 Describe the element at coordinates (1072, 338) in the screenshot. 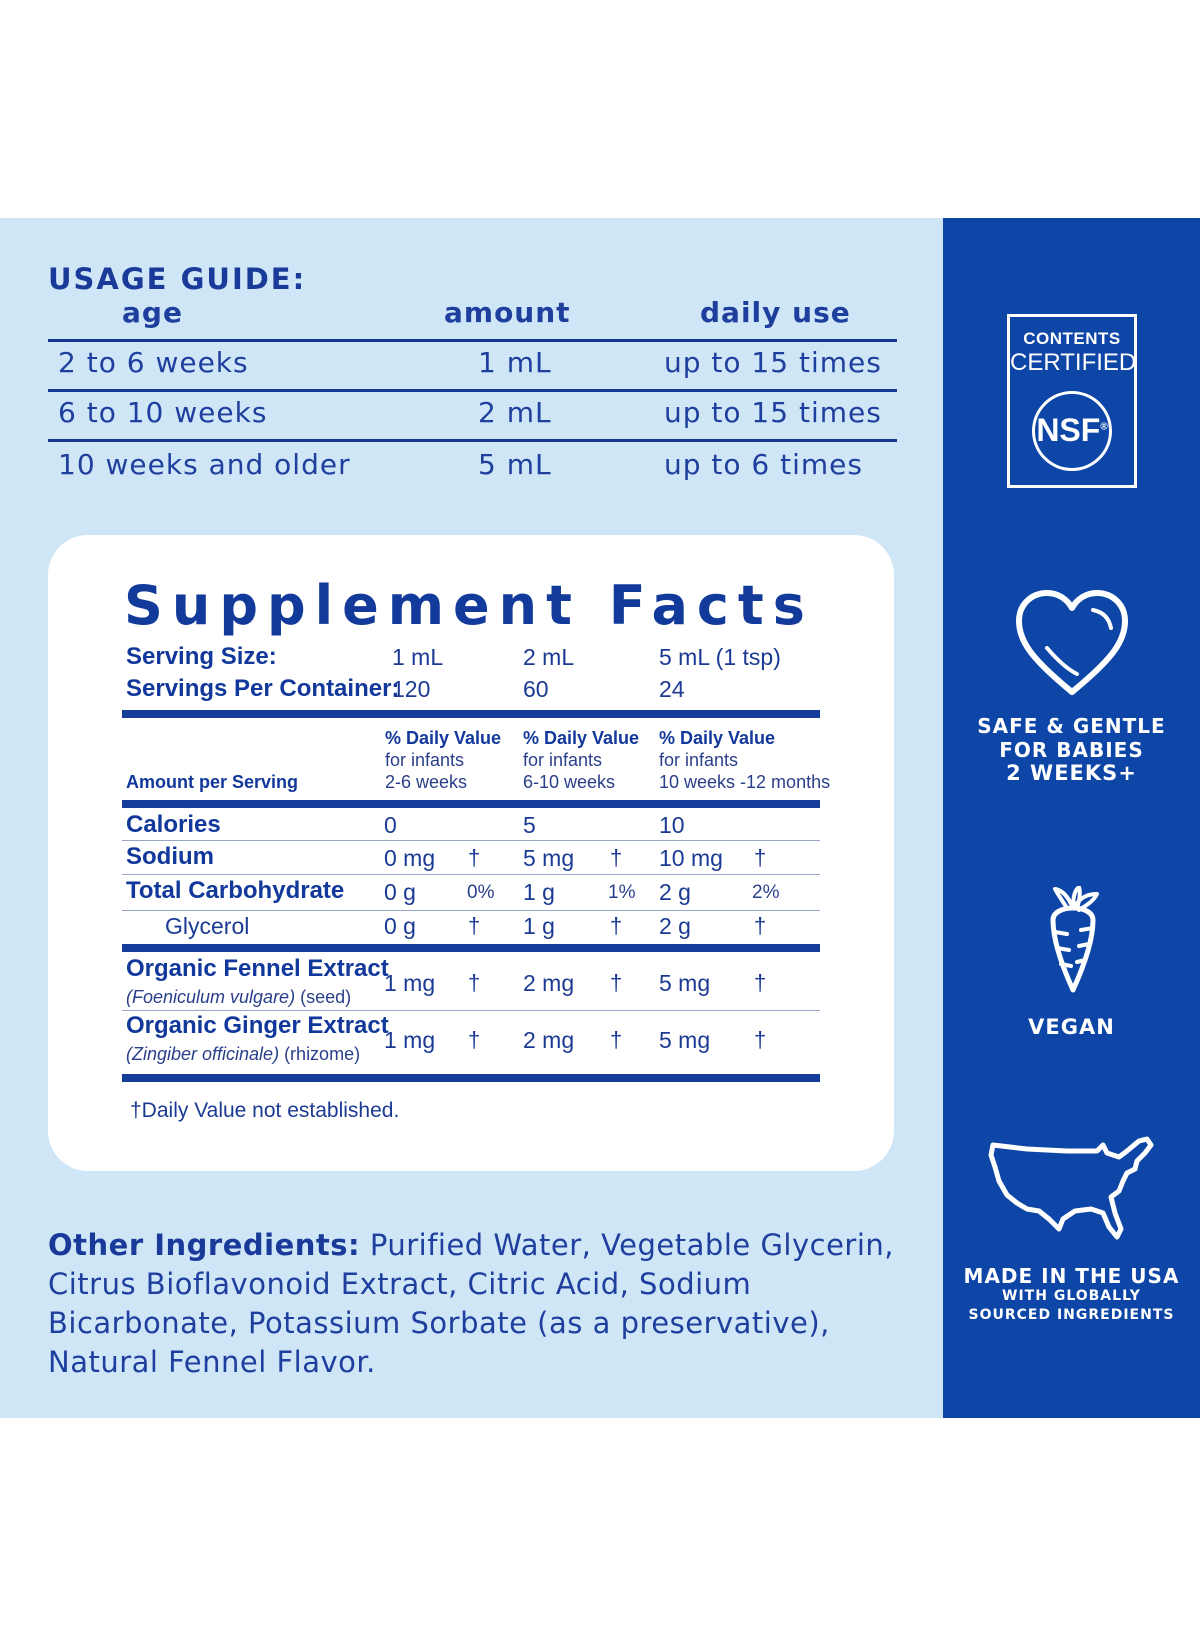

I see `nsf-contents: CONTENTS` at that location.